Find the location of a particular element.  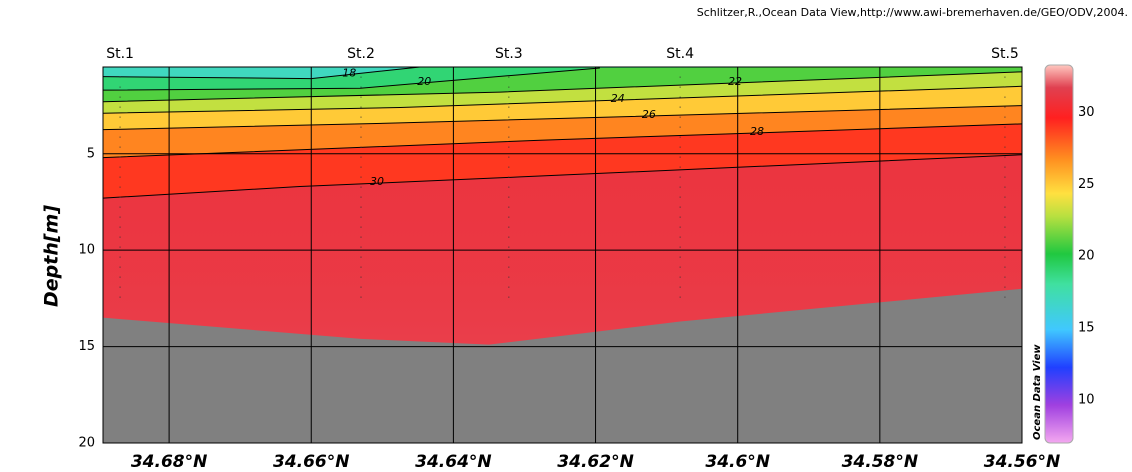

y-tick-label: 5 is located at coordinates (91, 153).